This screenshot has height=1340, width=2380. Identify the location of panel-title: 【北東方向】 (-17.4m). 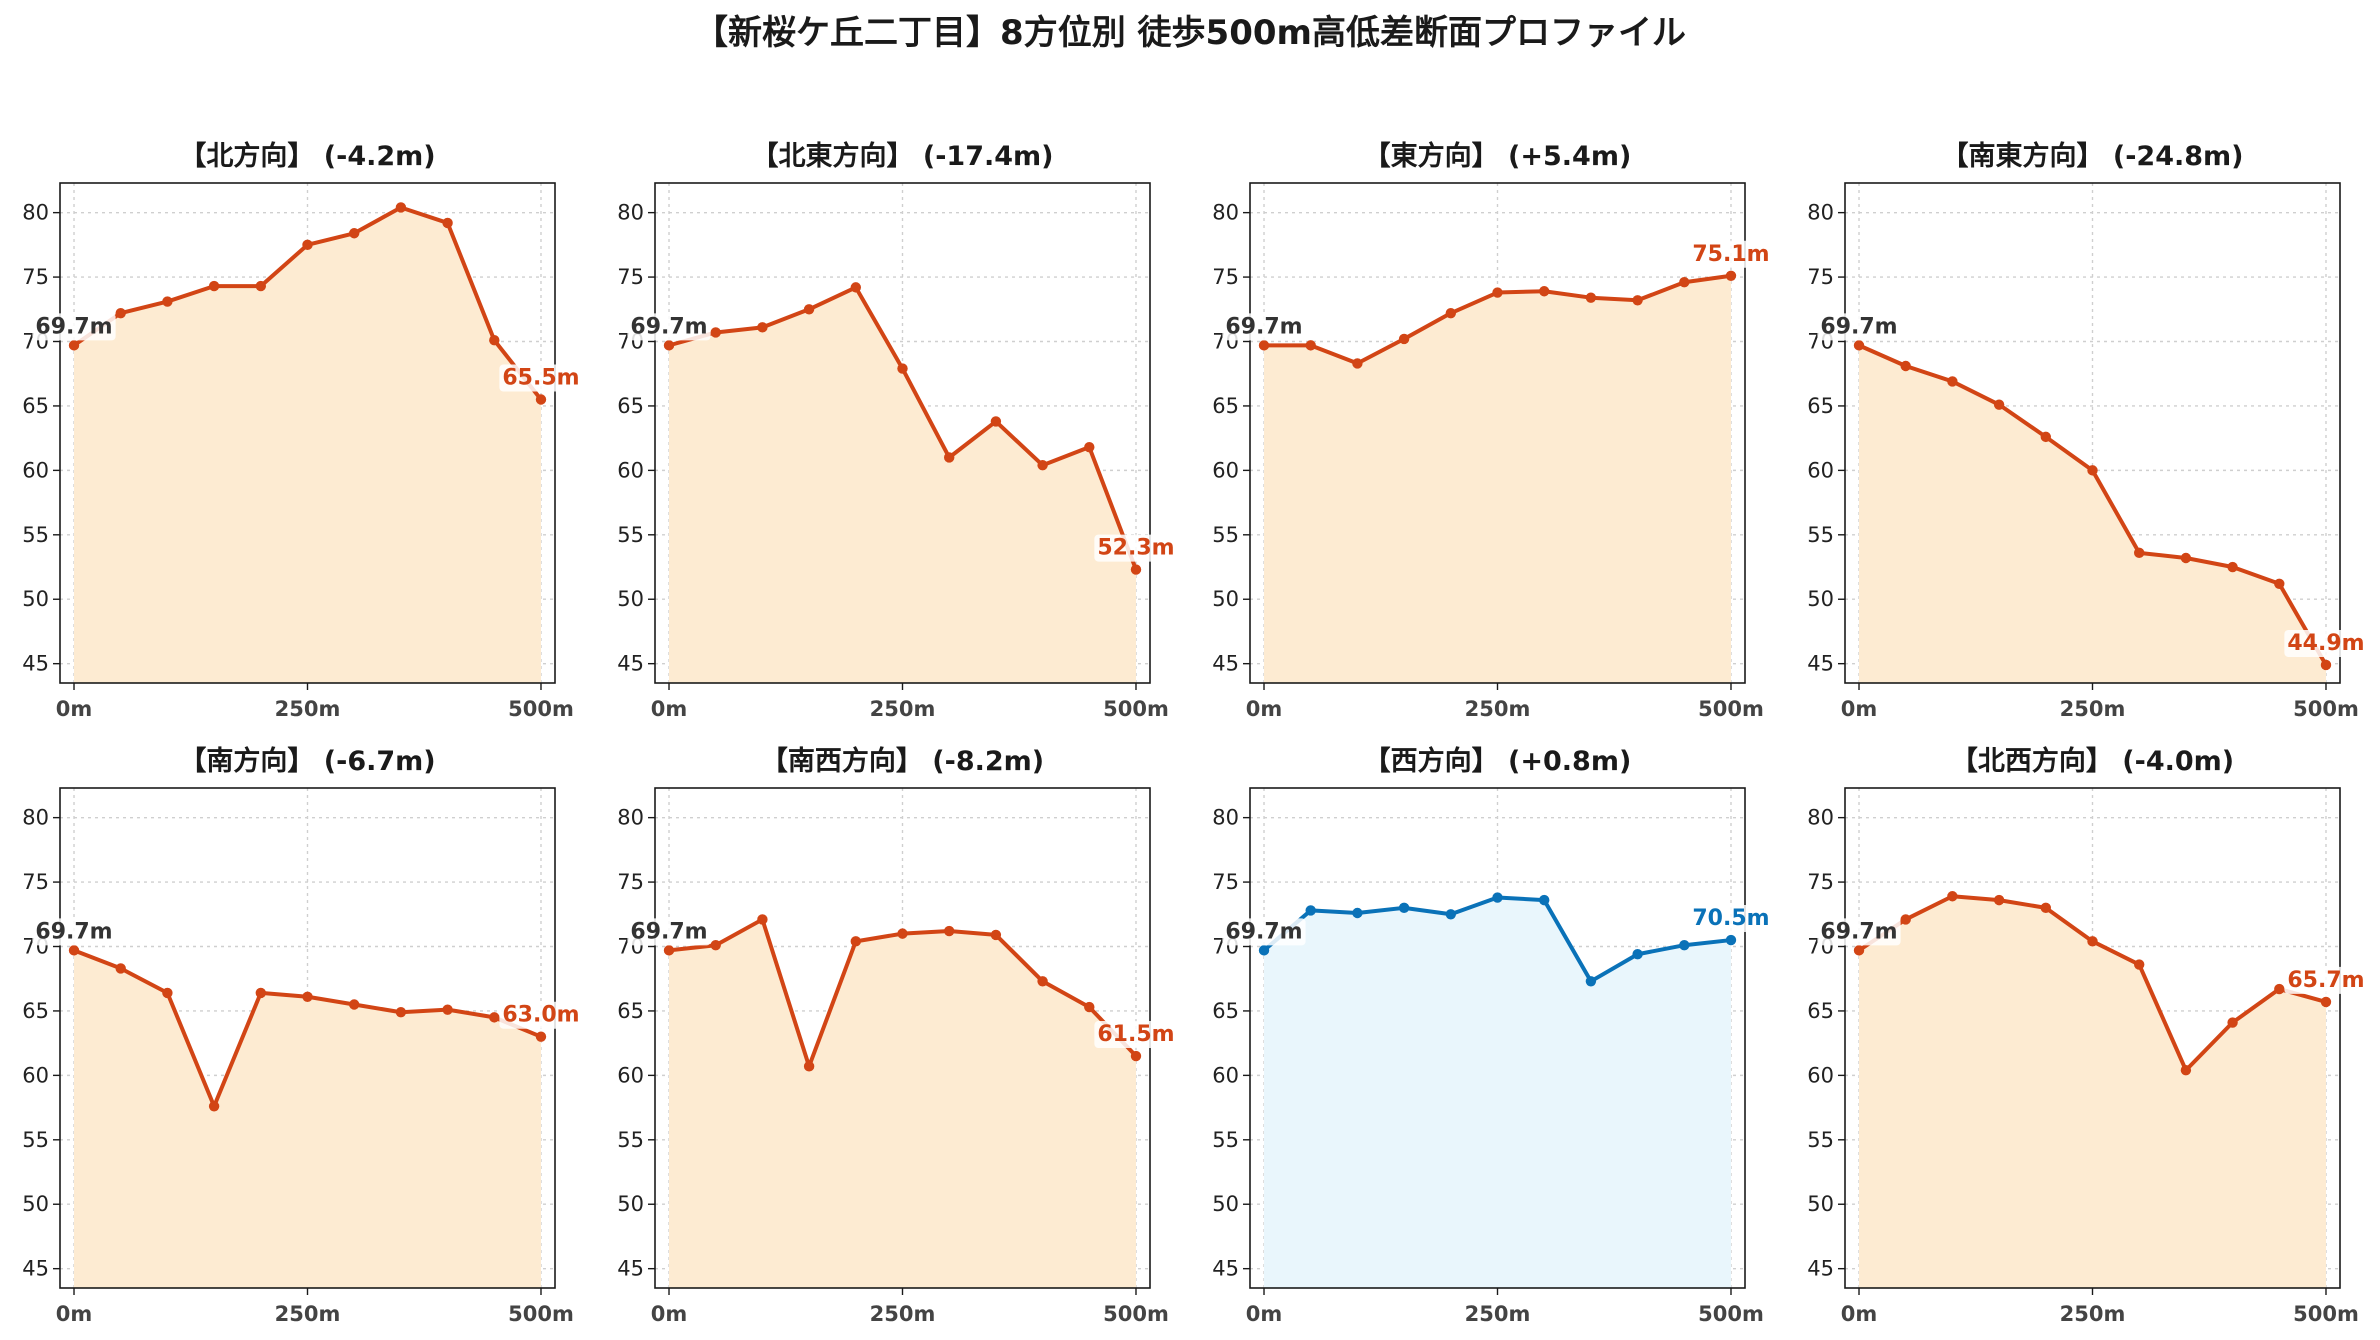
(902, 156).